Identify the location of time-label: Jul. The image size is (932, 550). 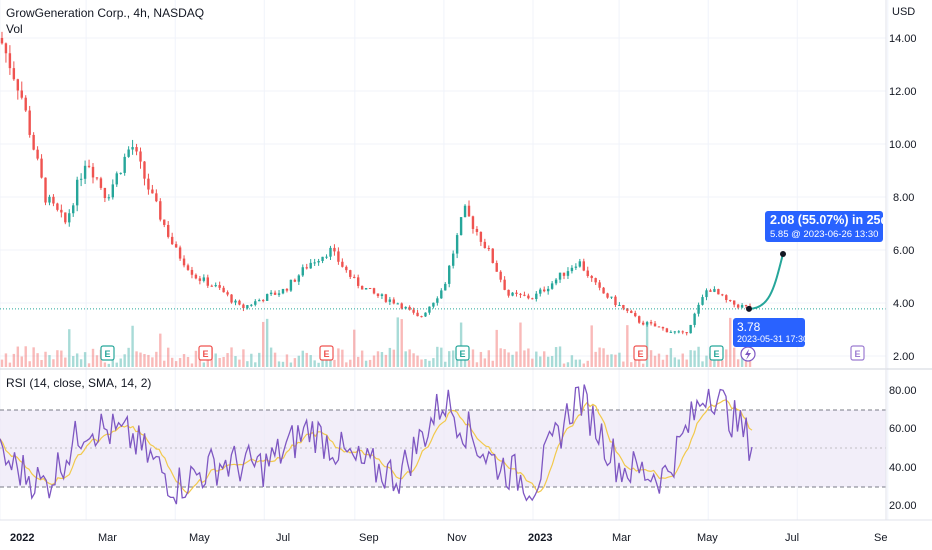
(283, 538).